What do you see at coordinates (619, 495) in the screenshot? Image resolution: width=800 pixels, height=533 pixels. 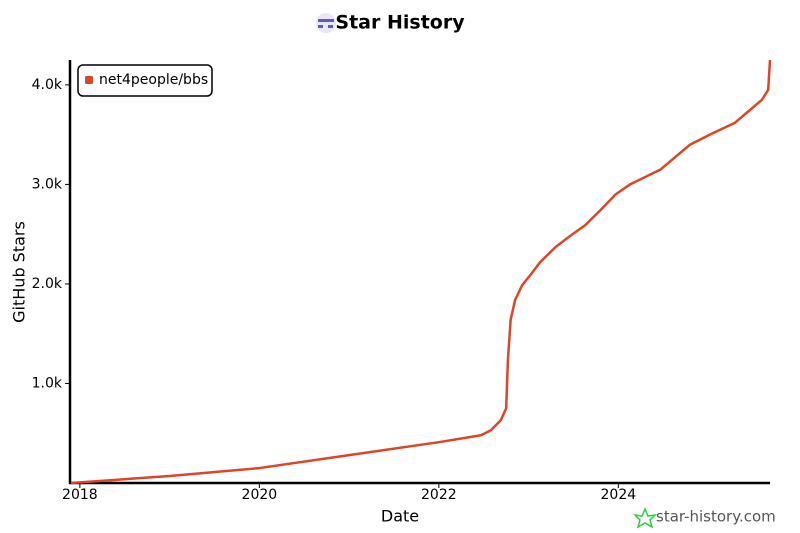 I see `x-tick-label: 2024` at bounding box center [619, 495].